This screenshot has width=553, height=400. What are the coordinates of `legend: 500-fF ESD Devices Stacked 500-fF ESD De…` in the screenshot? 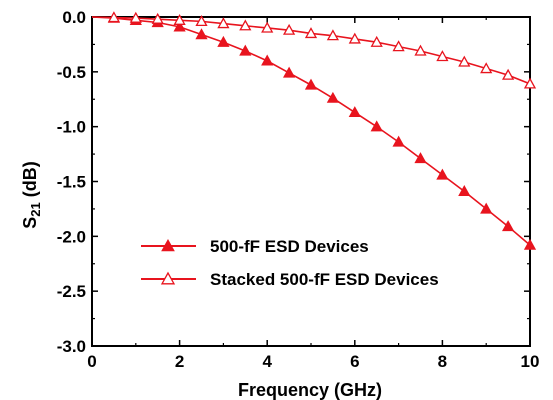 It's located at (290, 263).